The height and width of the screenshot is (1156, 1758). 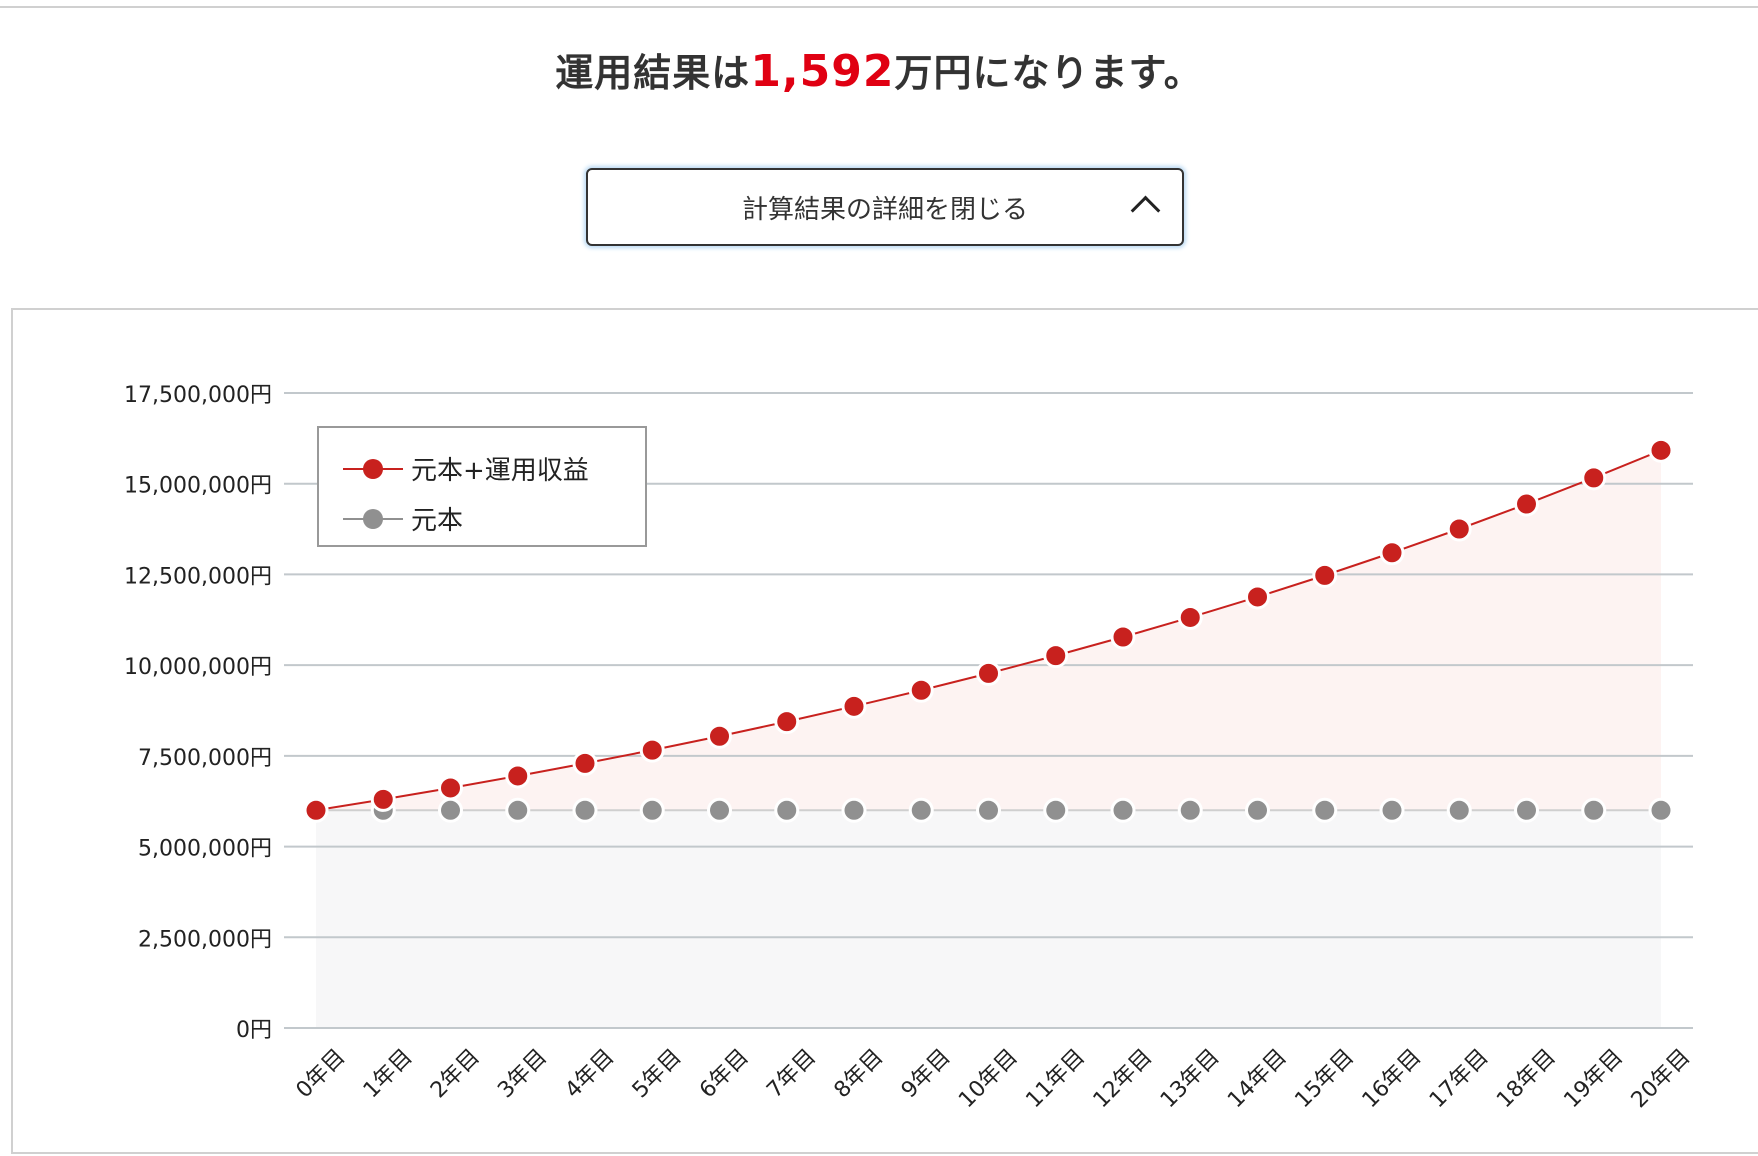 I want to click on x-tick-label: 9年目, so click(x=926, y=1074).